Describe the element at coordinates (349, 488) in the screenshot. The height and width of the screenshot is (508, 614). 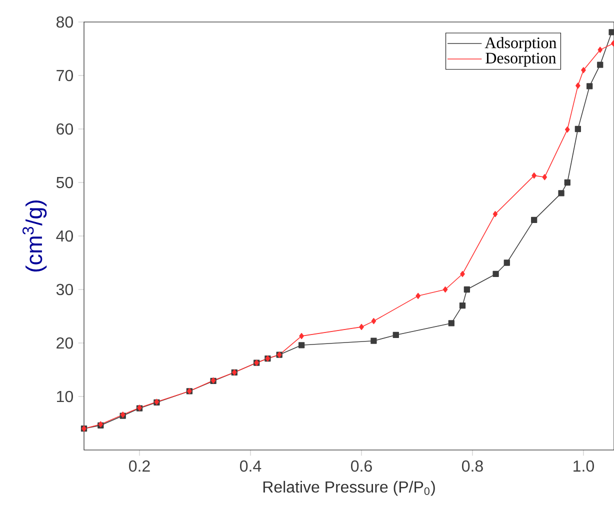
I see `x-axis-title: Relative Pressure (P/P$_{0}$)` at that location.